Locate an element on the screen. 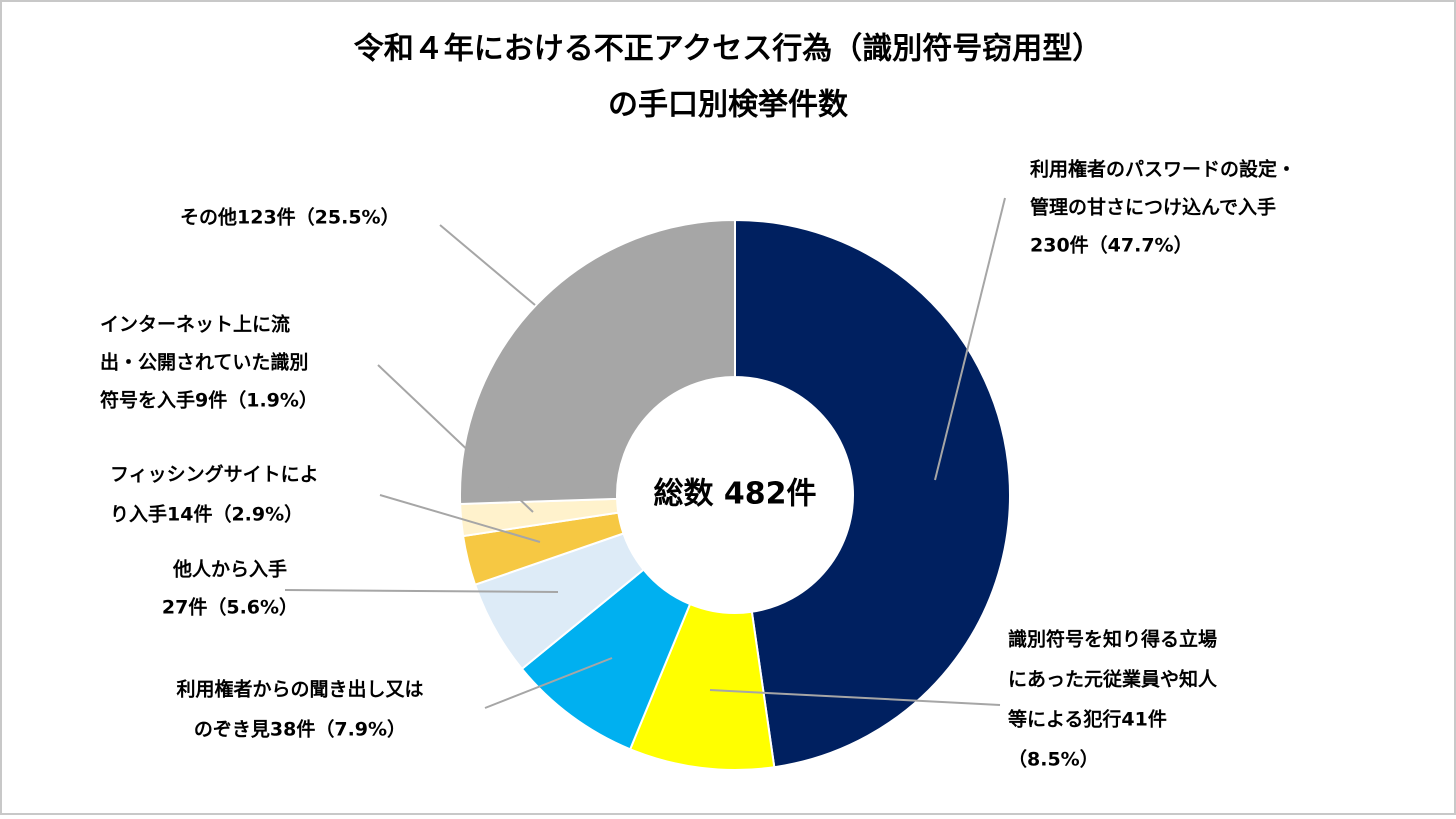 This screenshot has height=819, width=1456. chart-title: 令和４年における不正アクセス行為（識別符号窃用型） is located at coordinates (728, 49).